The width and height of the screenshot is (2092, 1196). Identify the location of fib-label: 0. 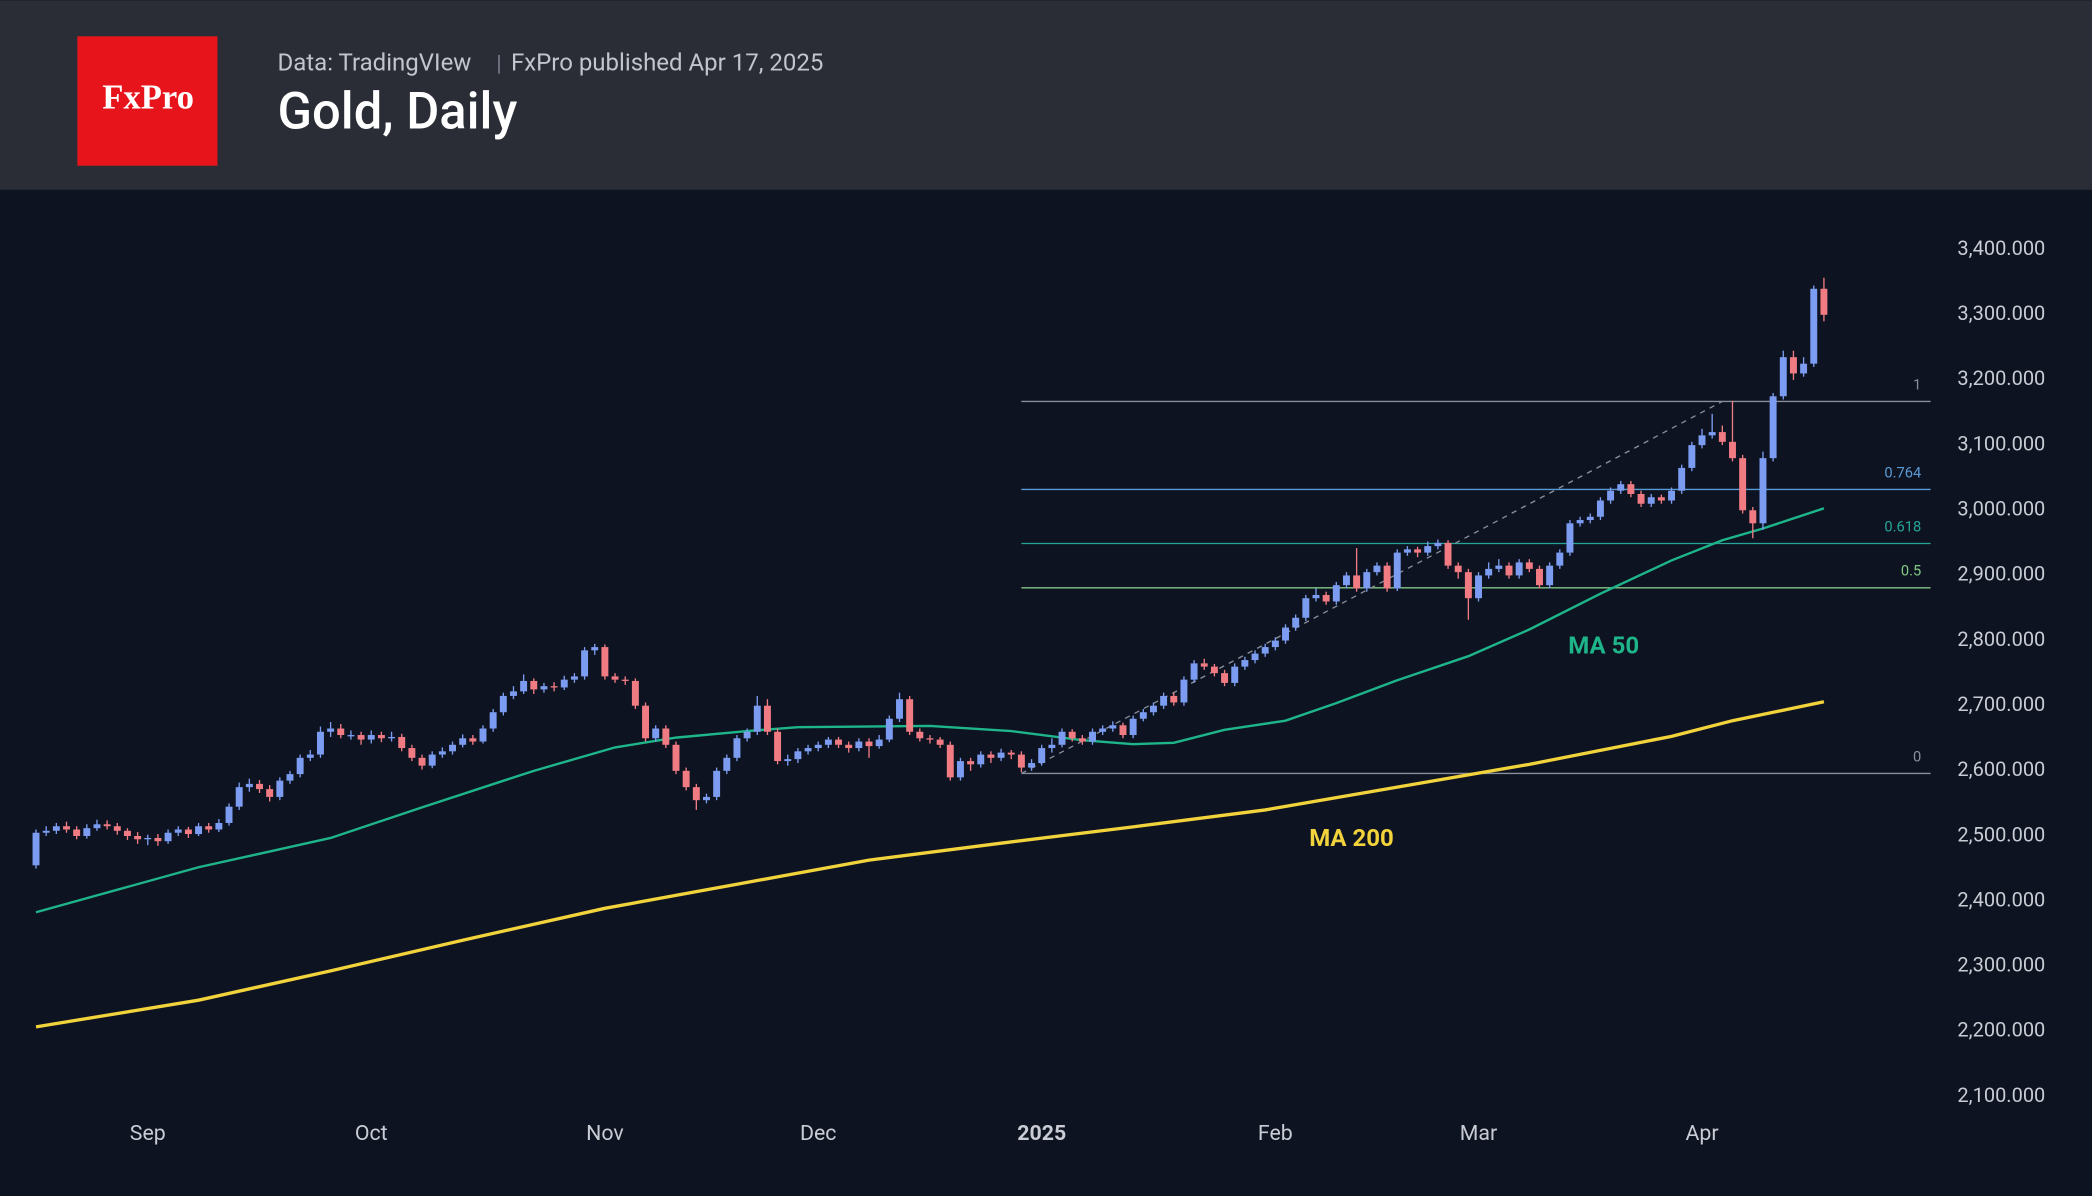
(1917, 756).